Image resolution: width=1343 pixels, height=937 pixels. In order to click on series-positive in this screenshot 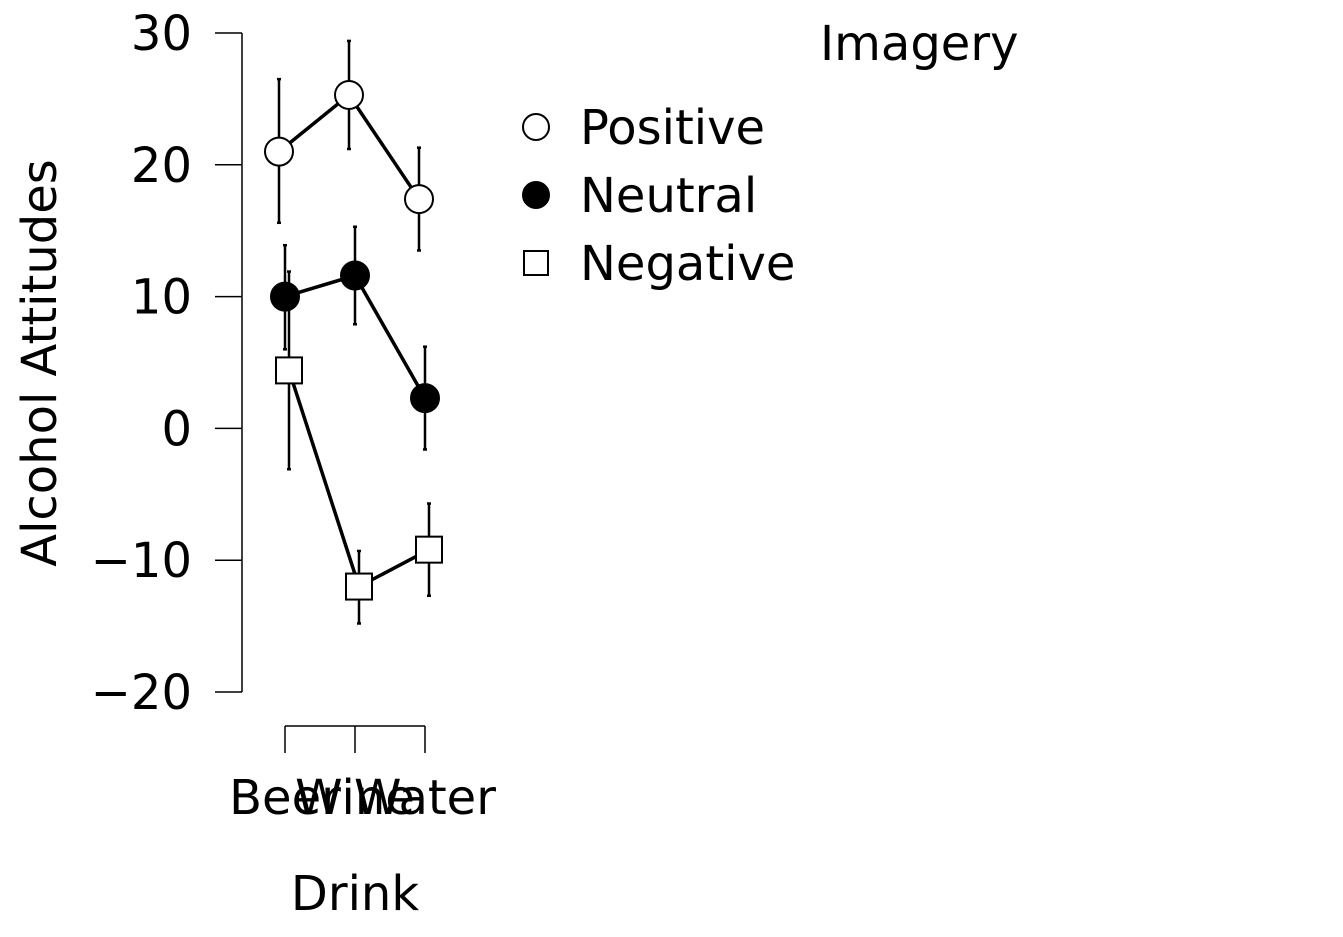, I will do `click(349, 145)`.